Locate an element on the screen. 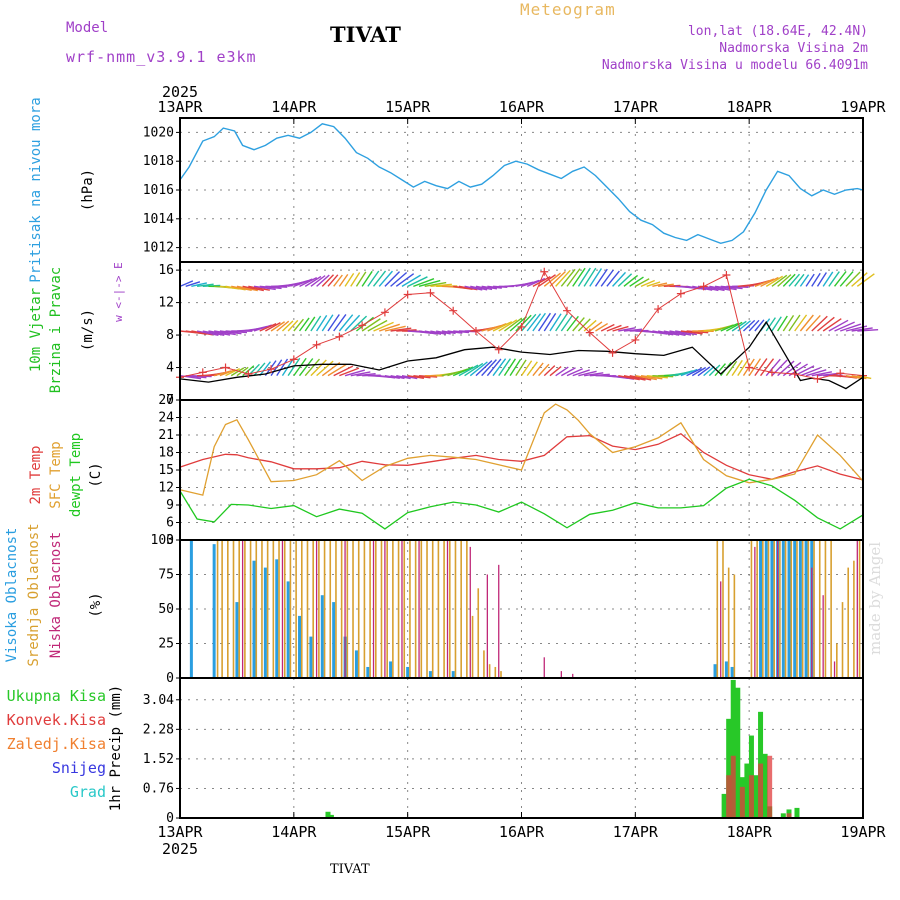 This screenshot has width=900, height=900. footer-station: TIVAT is located at coordinates (350, 869).